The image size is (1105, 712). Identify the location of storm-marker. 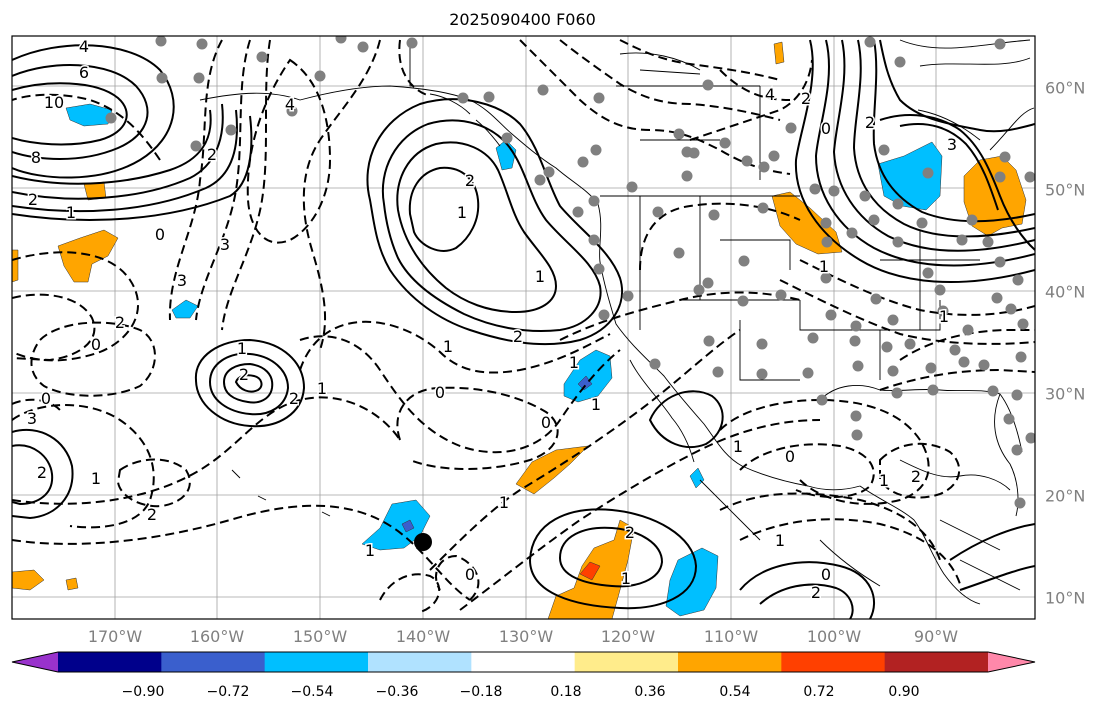
(423, 542).